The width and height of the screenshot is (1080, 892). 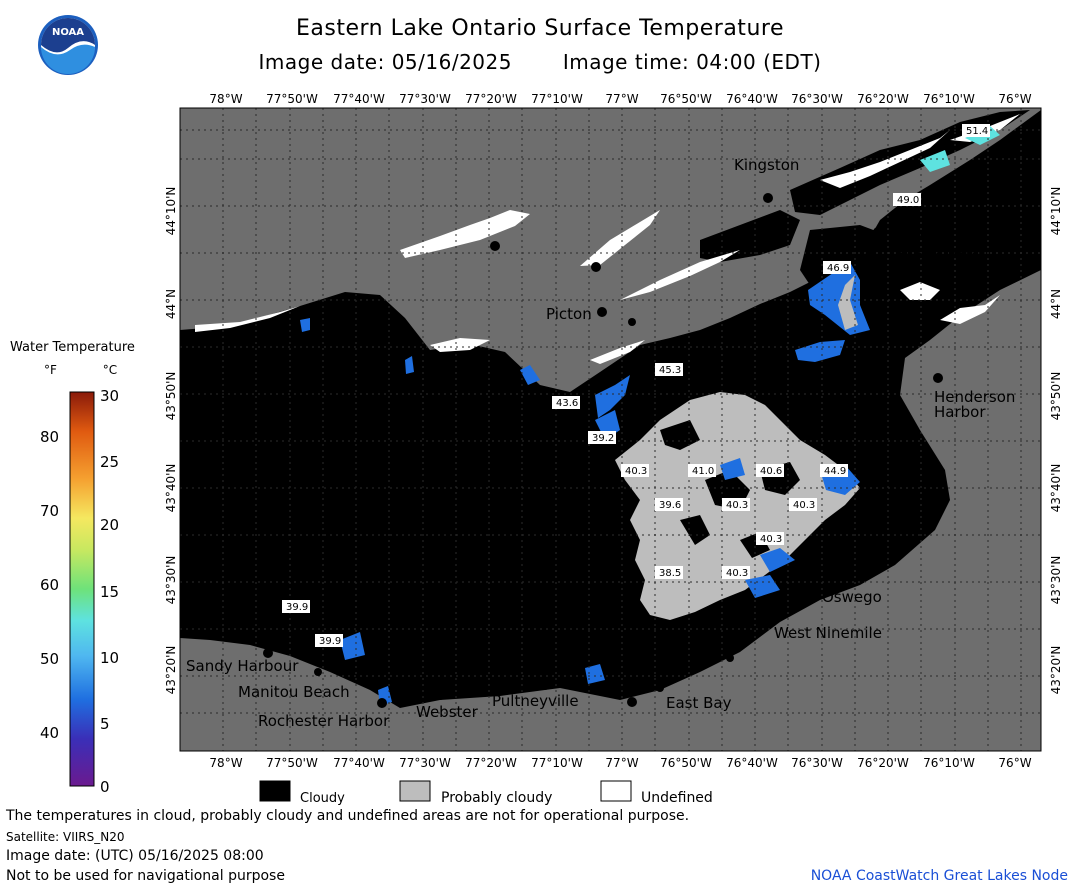 What do you see at coordinates (68, 45) in the screenshot?
I see `noaa-logo: NOAA` at bounding box center [68, 45].